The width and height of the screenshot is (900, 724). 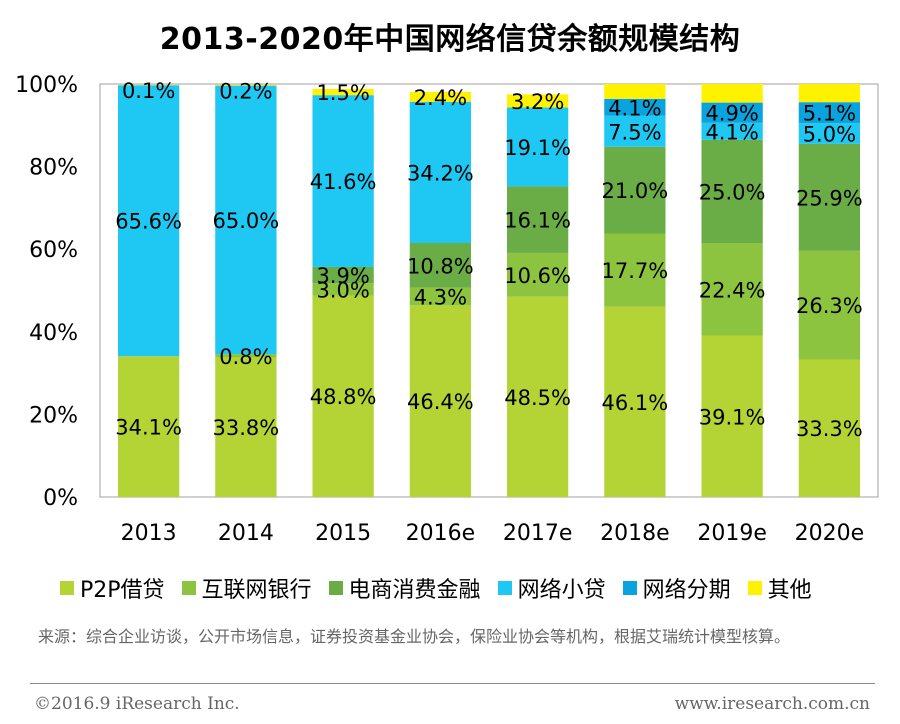 What do you see at coordinates (246, 533) in the screenshot?
I see `x-tick-label: 2014` at bounding box center [246, 533].